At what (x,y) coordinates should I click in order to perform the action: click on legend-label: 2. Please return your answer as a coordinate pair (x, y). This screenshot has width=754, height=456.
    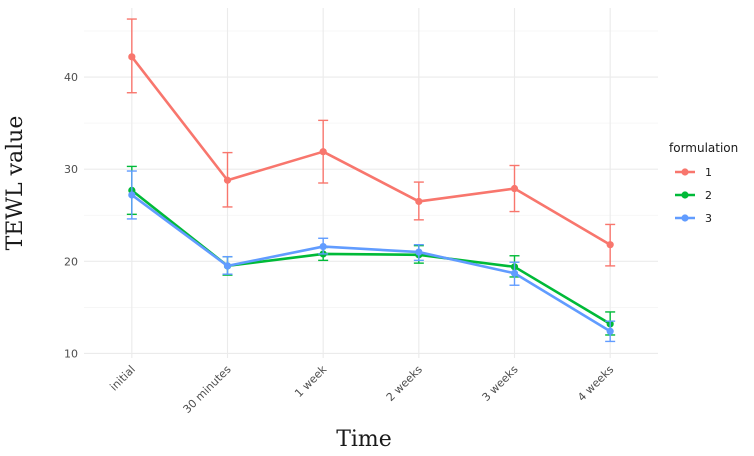
    Looking at the image, I should click on (708, 195).